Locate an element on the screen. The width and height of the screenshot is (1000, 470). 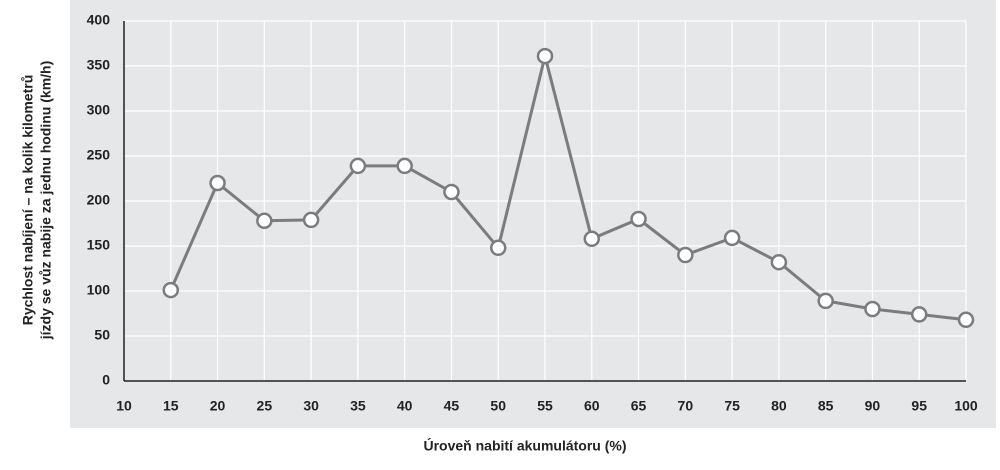
x-tick-label: 60 is located at coordinates (592, 406).